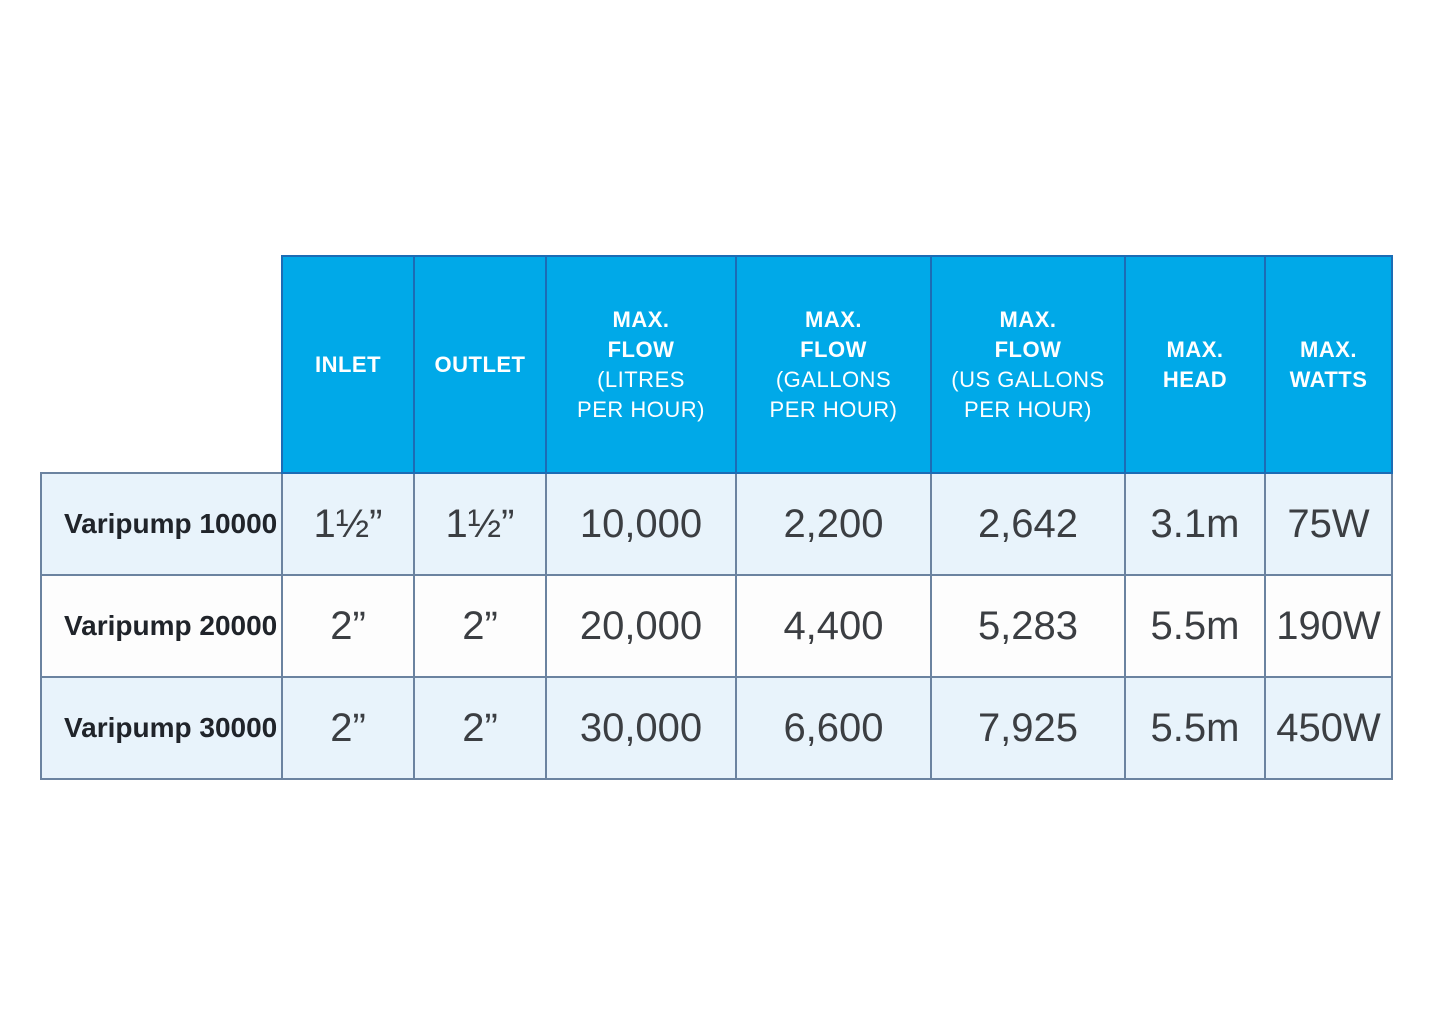 The height and width of the screenshot is (1031, 1445). I want to click on cell-max-flow-us-gallons: 2,642, so click(1028, 524).